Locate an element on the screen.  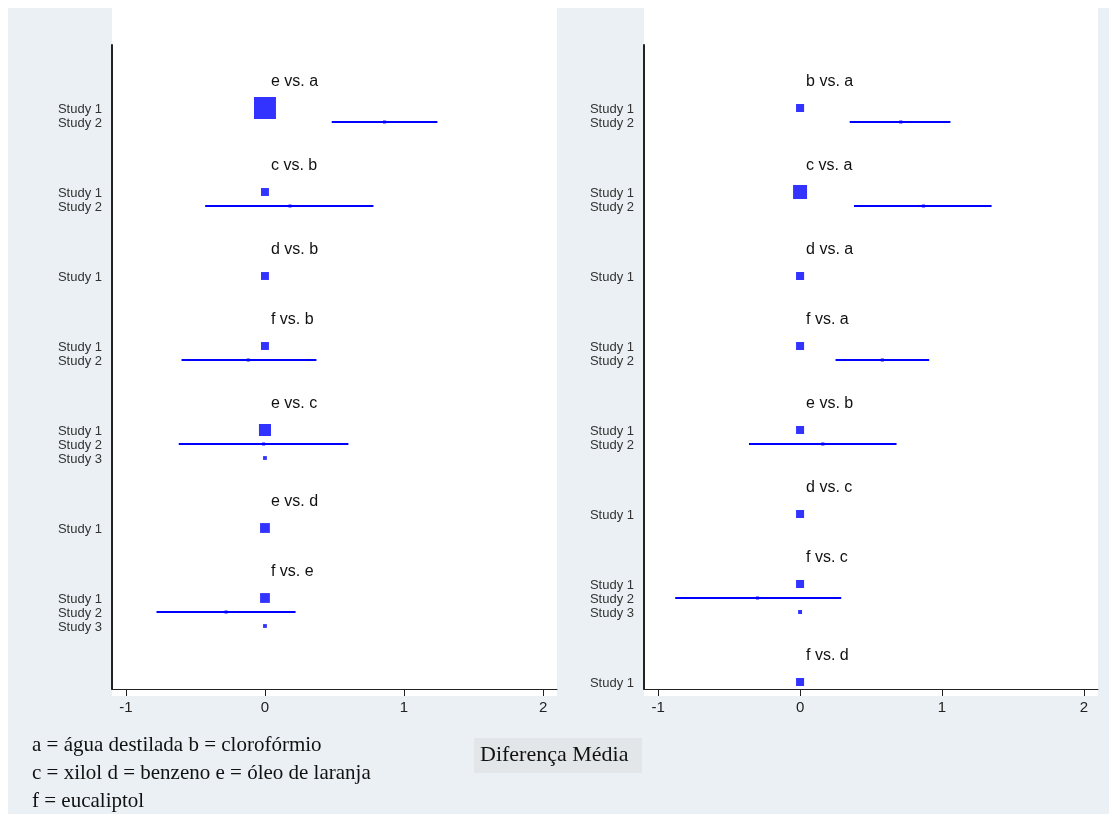
y-tick-label: e vs. b is located at coordinates (830, 402).